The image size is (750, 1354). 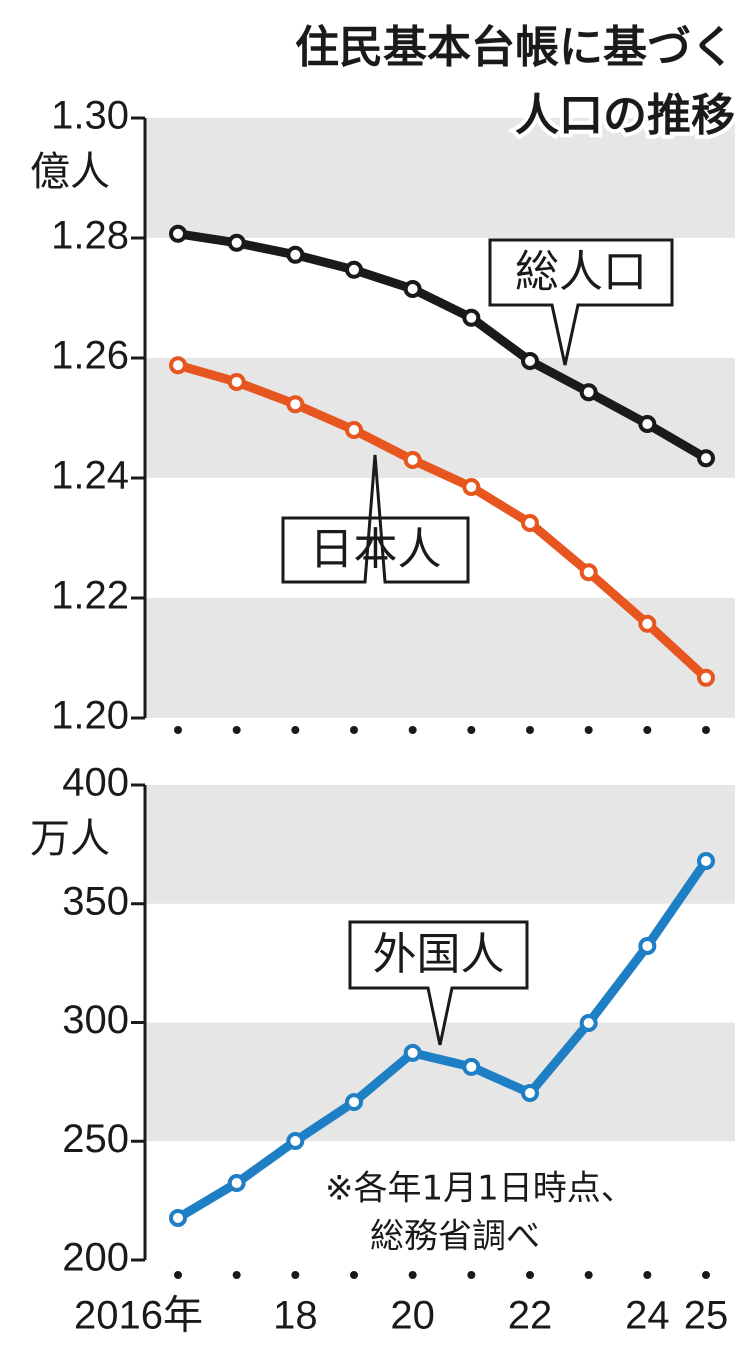 I want to click on y-tick-label: 1.30, so click(x=90, y=116).